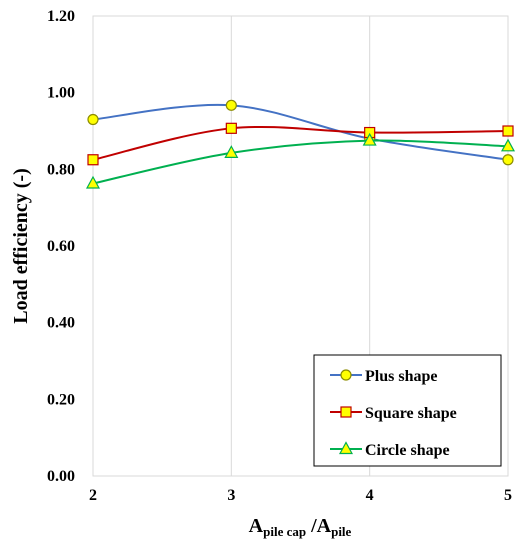 This screenshot has width=525, height=550. I want to click on y-tick-label: 0.60, so click(61, 246).